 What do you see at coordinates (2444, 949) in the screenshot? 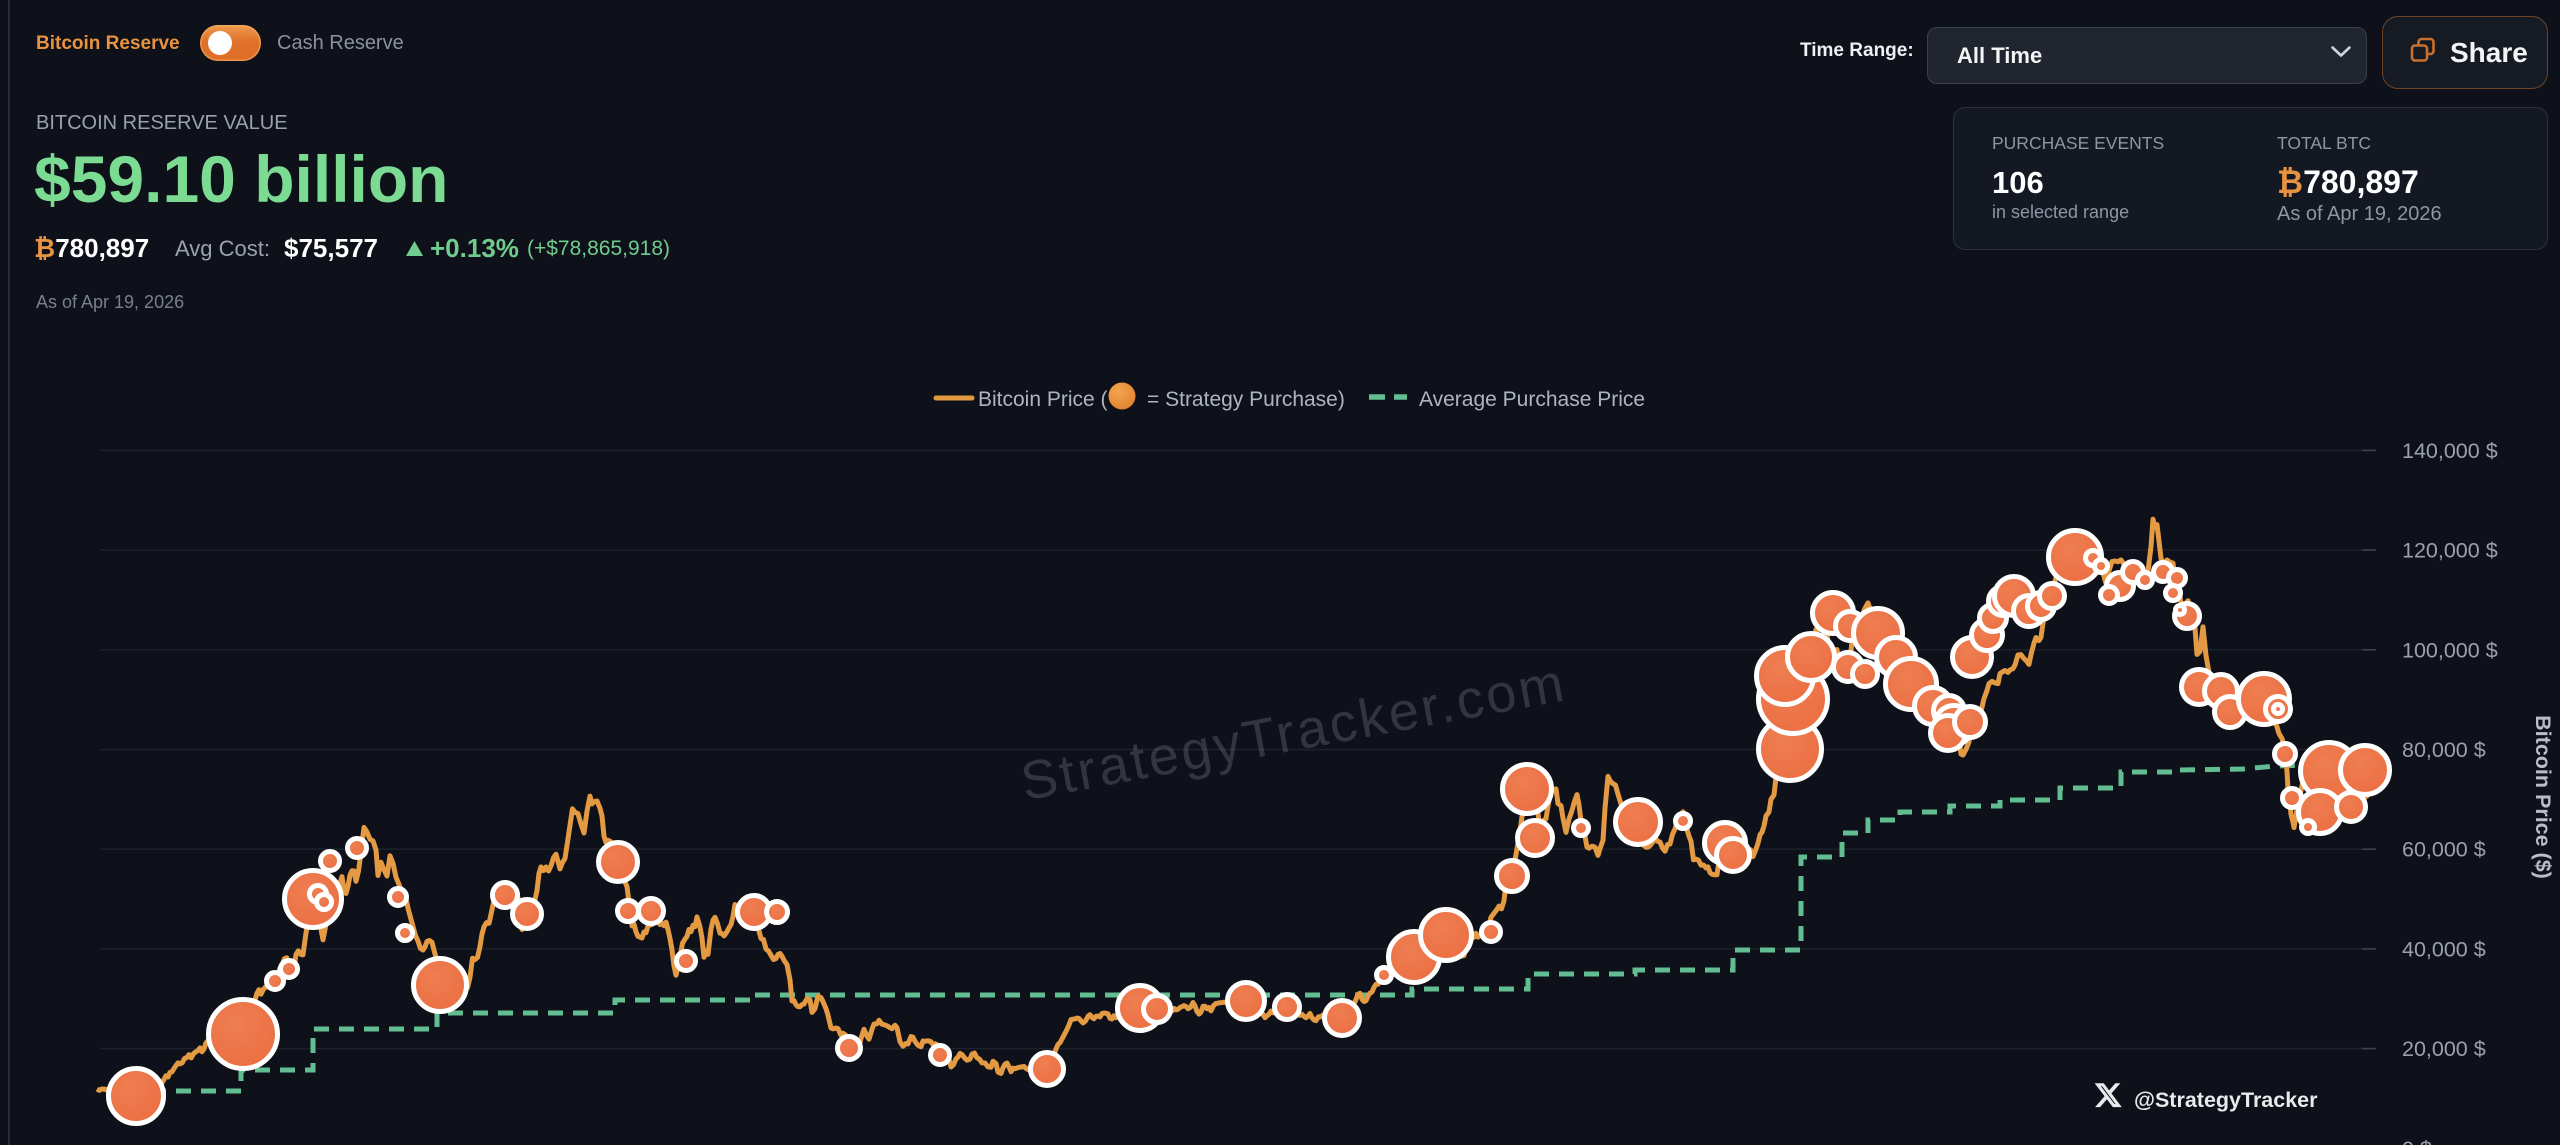
I see `svg-text: 40,000 $` at bounding box center [2444, 949].